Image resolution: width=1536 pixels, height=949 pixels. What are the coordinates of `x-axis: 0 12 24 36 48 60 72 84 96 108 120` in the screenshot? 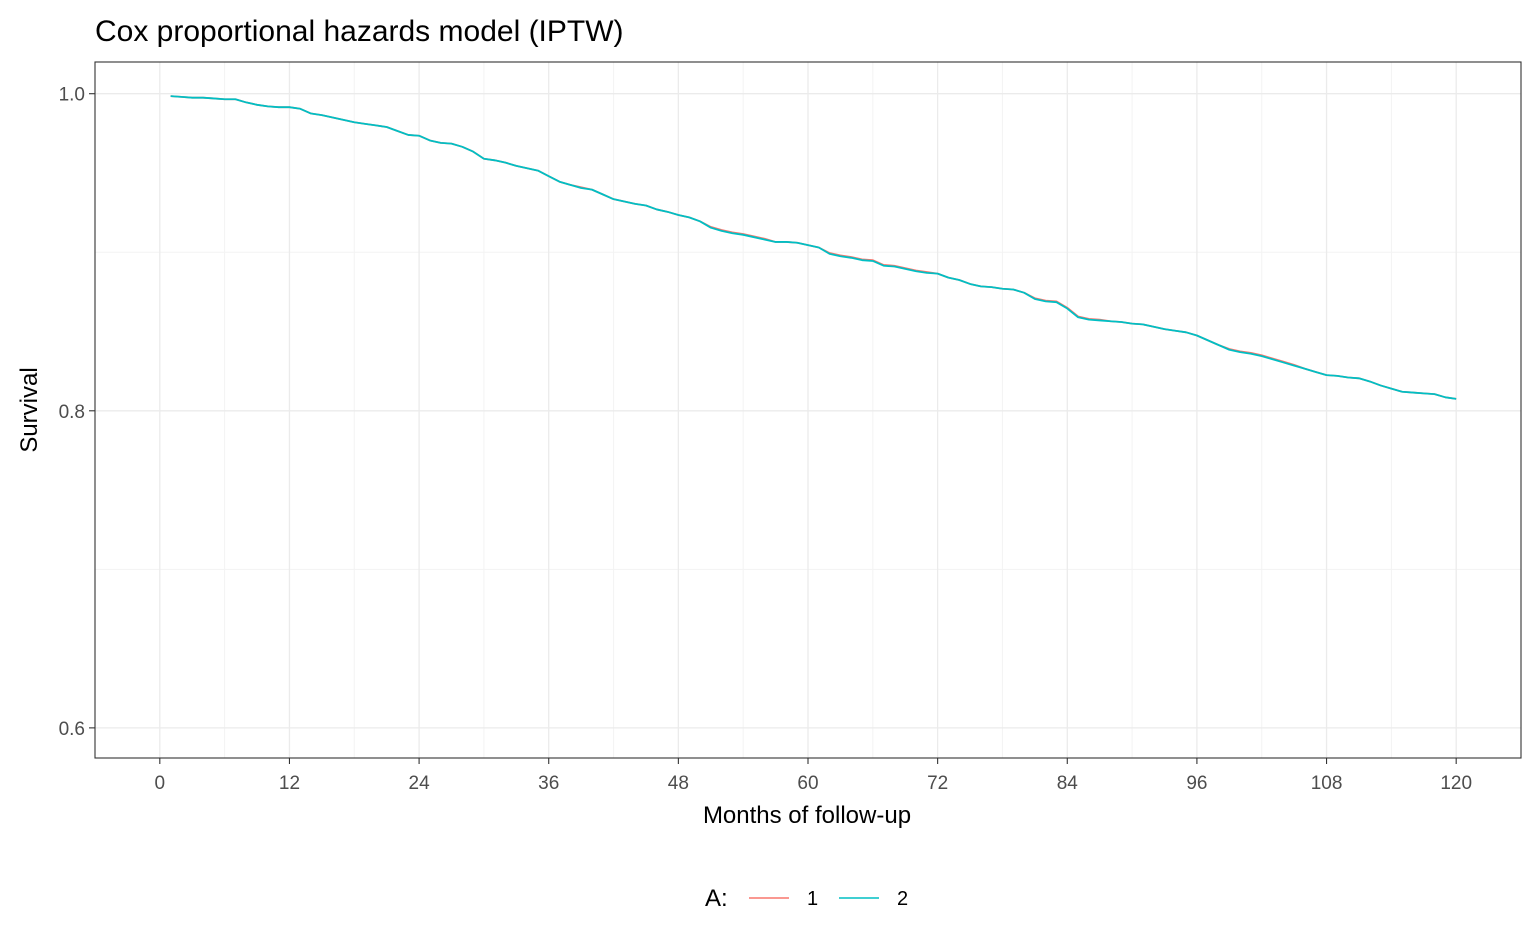 It's located at (813, 776).